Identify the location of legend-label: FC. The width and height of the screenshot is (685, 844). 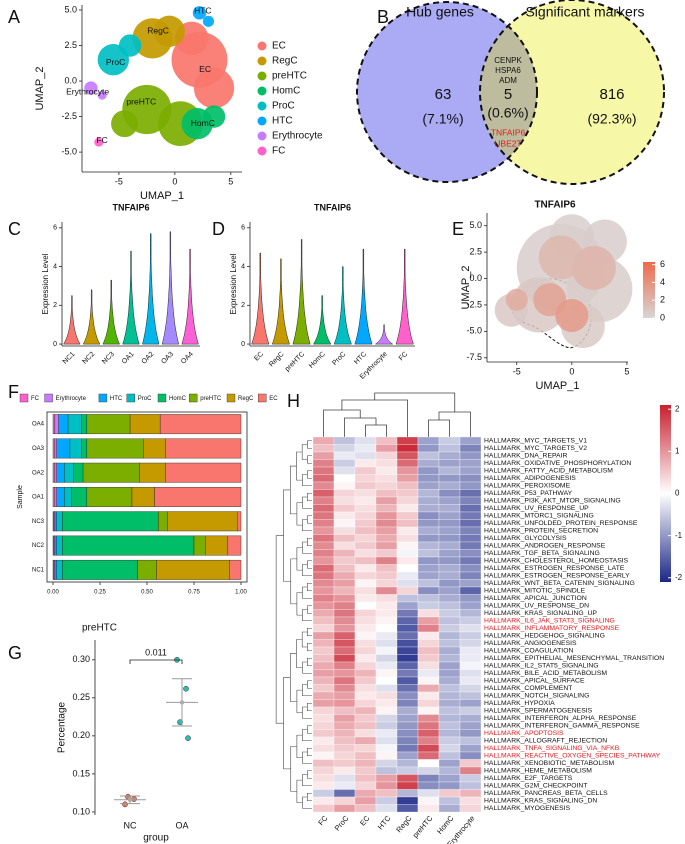
(278, 151).